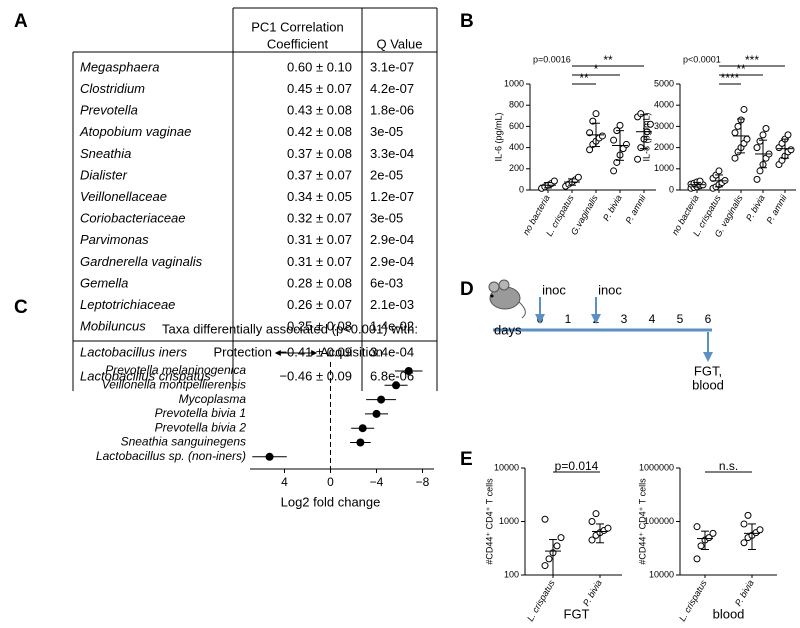 The height and width of the screenshot is (628, 800). Describe the element at coordinates (708, 384) in the screenshot. I see `endpoint-label: blood` at that location.